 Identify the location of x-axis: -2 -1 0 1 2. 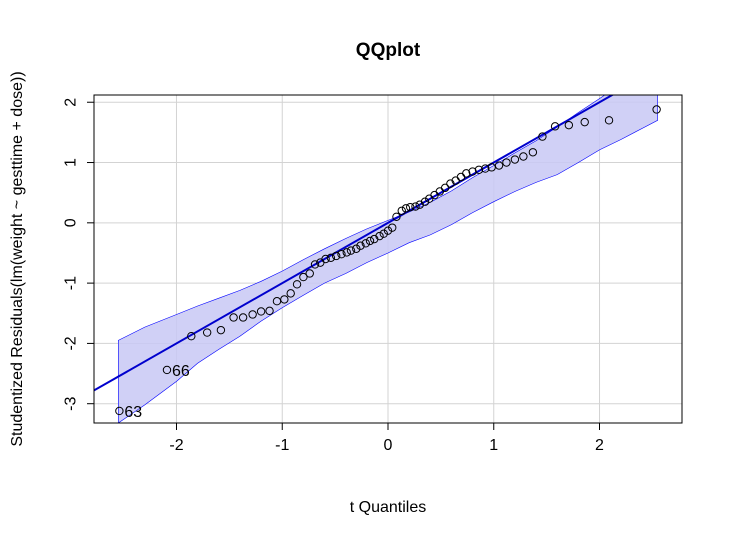
(386, 438).